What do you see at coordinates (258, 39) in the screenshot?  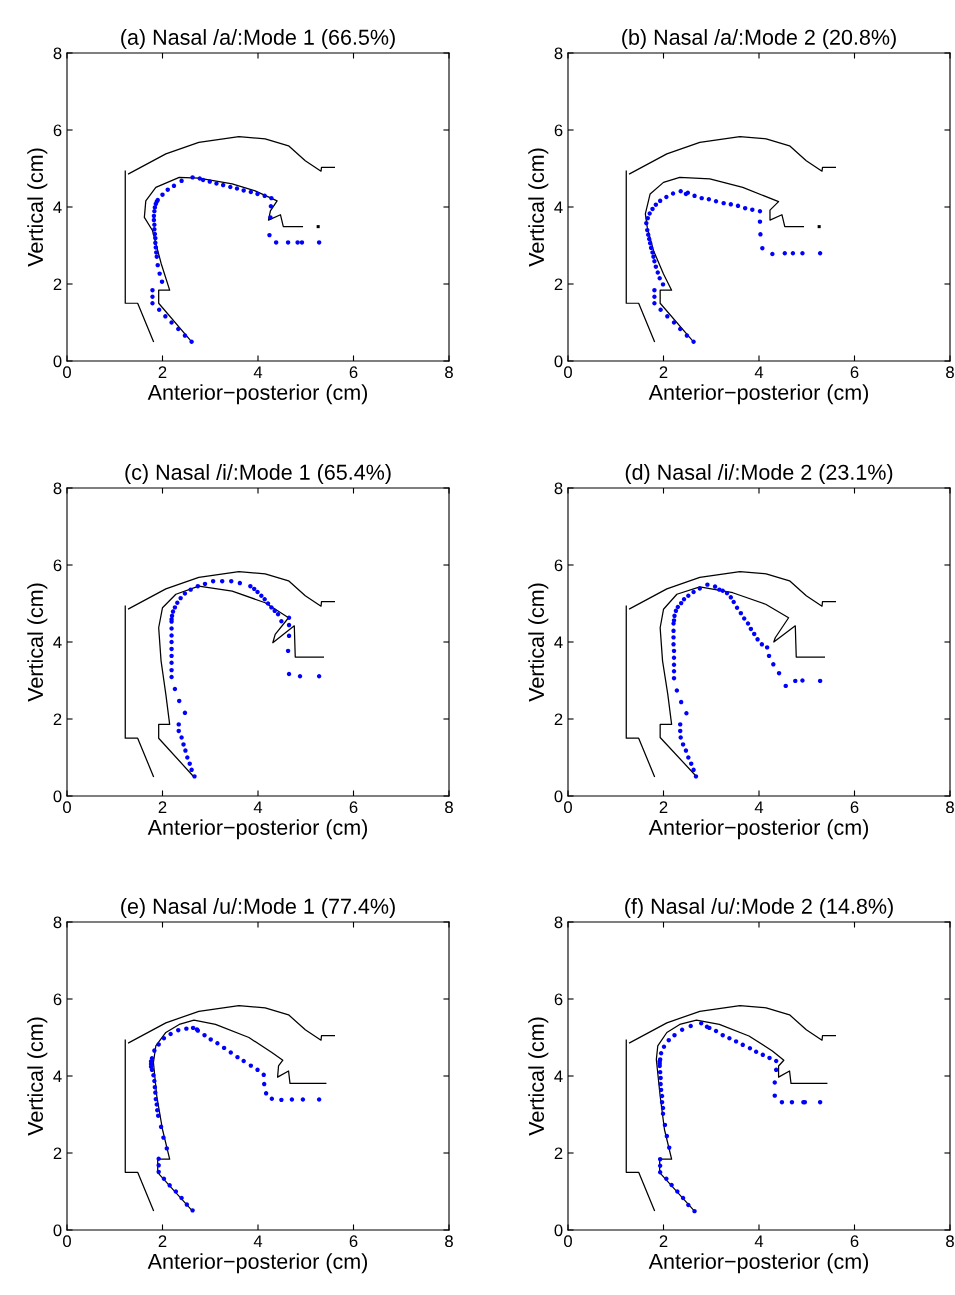 I see `chart-title: (a) Nasal /a/:Mode 1 (66.5%)` at bounding box center [258, 39].